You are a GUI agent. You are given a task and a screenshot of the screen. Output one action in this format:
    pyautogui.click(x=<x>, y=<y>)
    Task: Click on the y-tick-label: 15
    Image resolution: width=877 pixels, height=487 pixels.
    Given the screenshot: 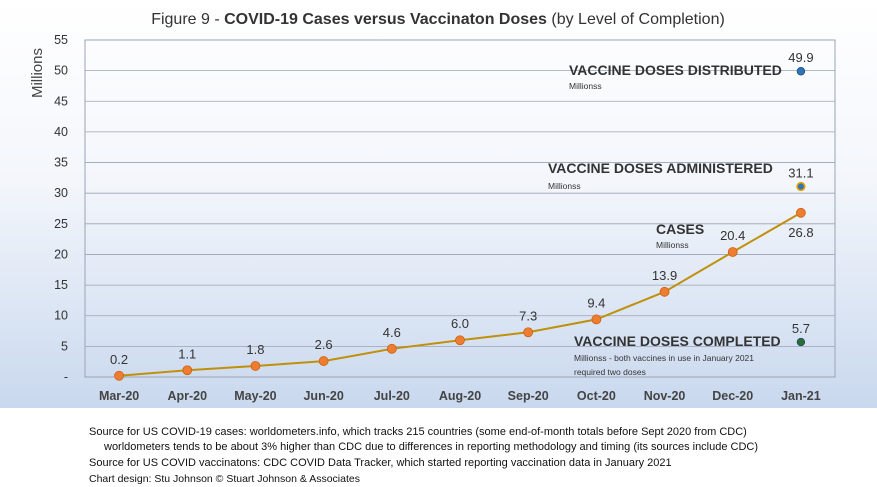 What is the action you would take?
    pyautogui.click(x=61, y=285)
    